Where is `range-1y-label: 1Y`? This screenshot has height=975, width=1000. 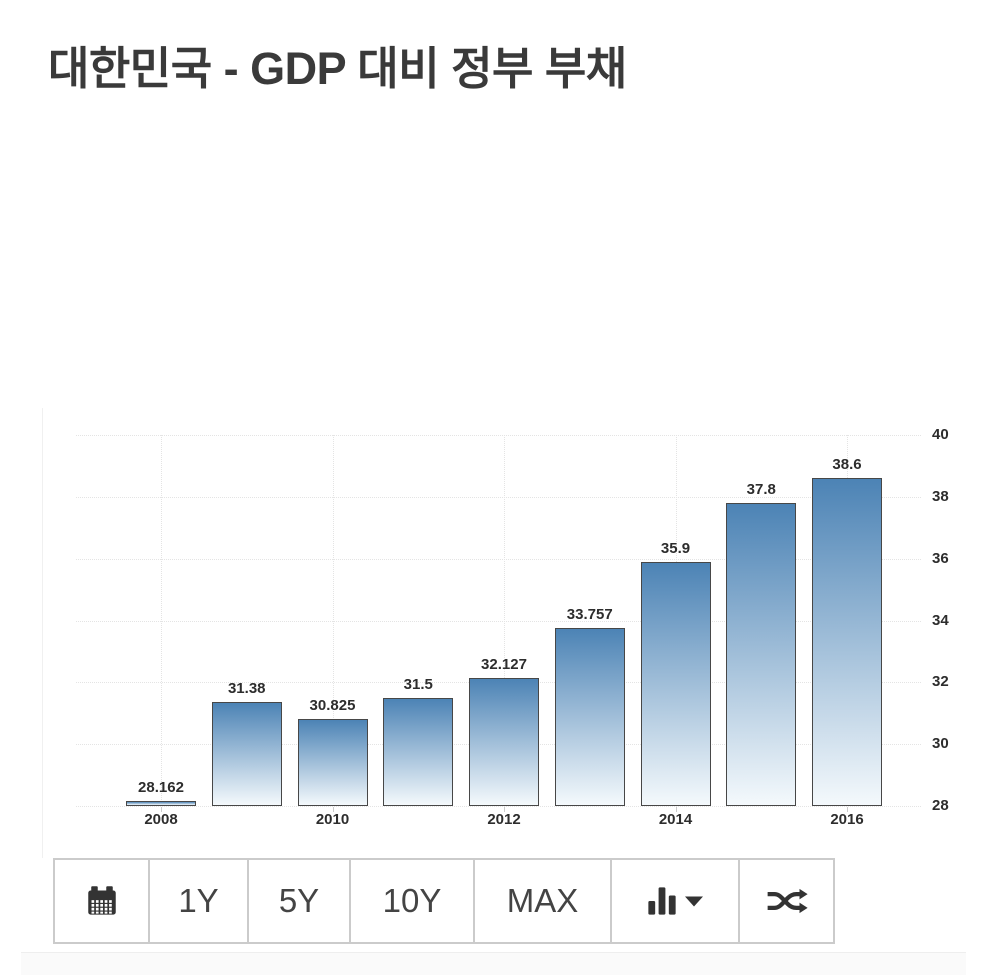
range-1y-label: 1Y is located at coordinates (198, 900).